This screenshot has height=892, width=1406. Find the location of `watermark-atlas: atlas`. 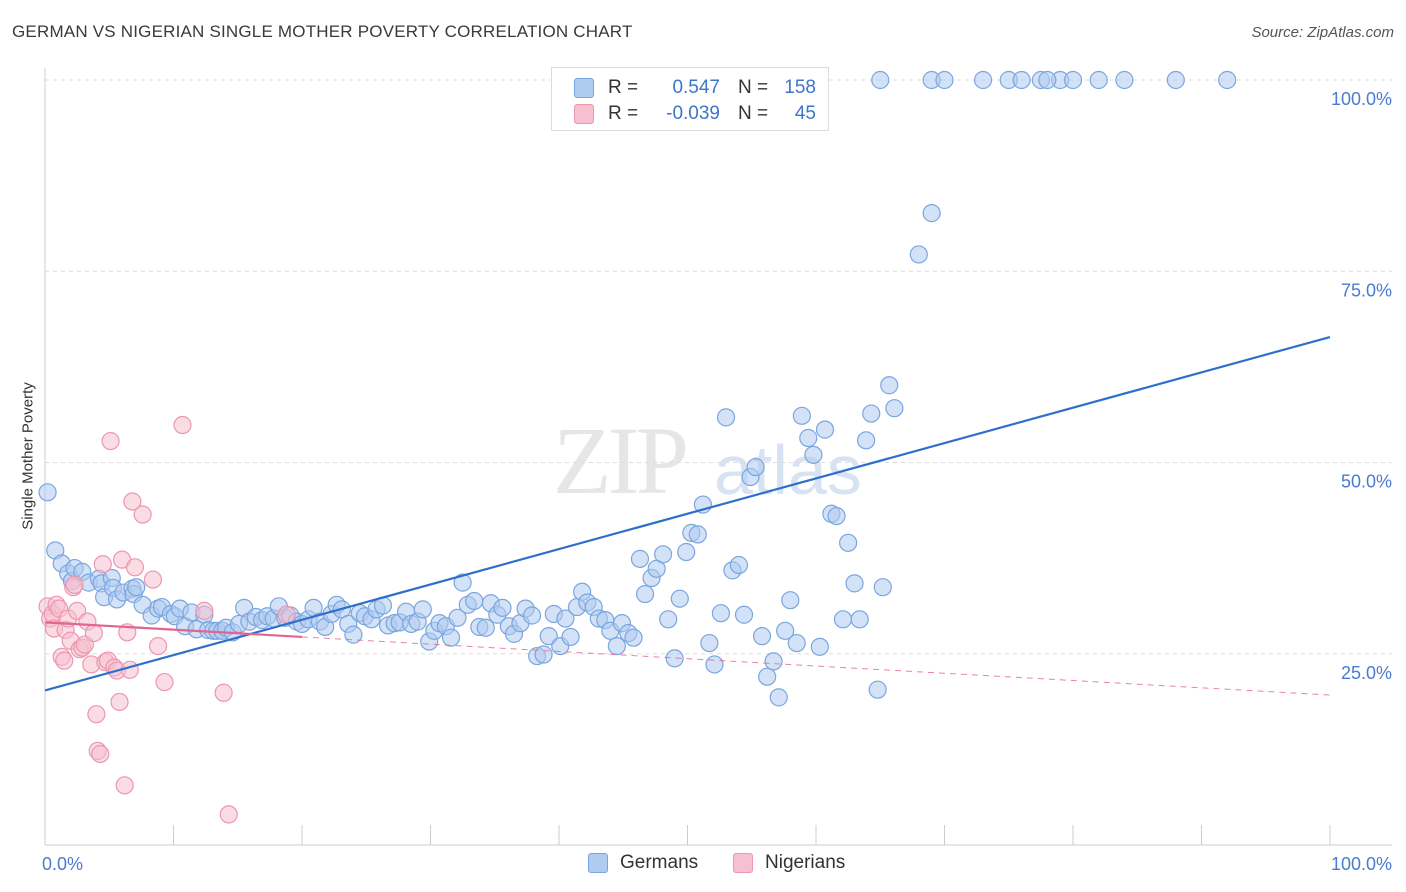

watermark-atlas: atlas is located at coordinates (788, 470).